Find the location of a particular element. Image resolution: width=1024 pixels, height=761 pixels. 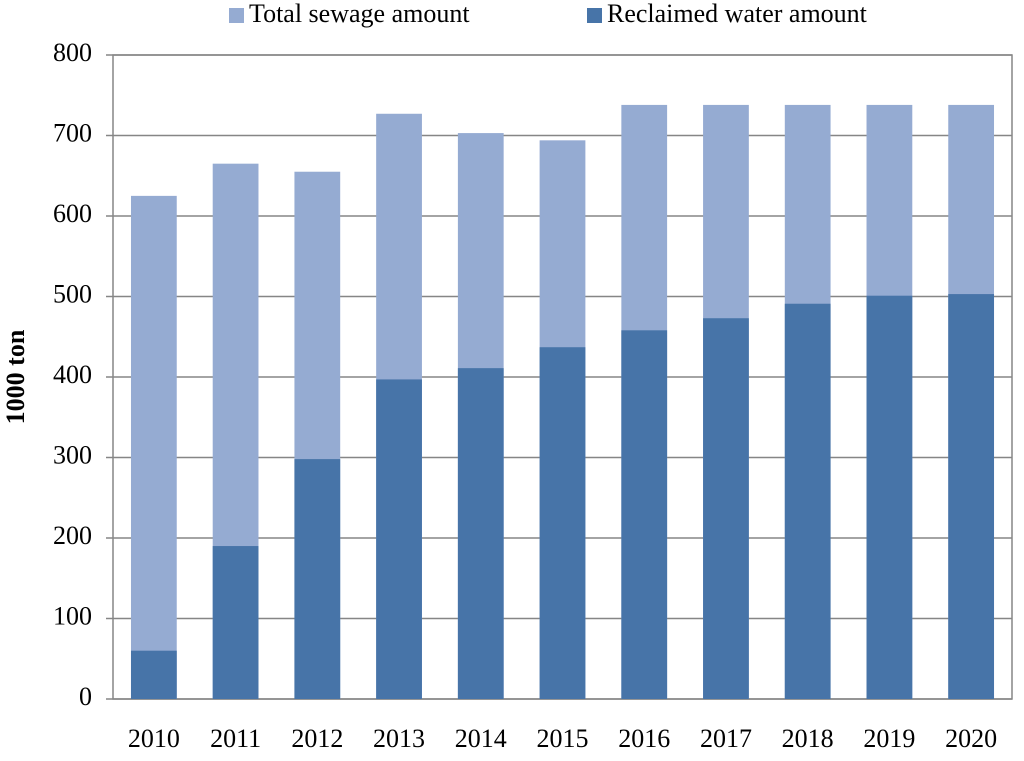

legend-label: Total sewage amount is located at coordinates (359, 14).